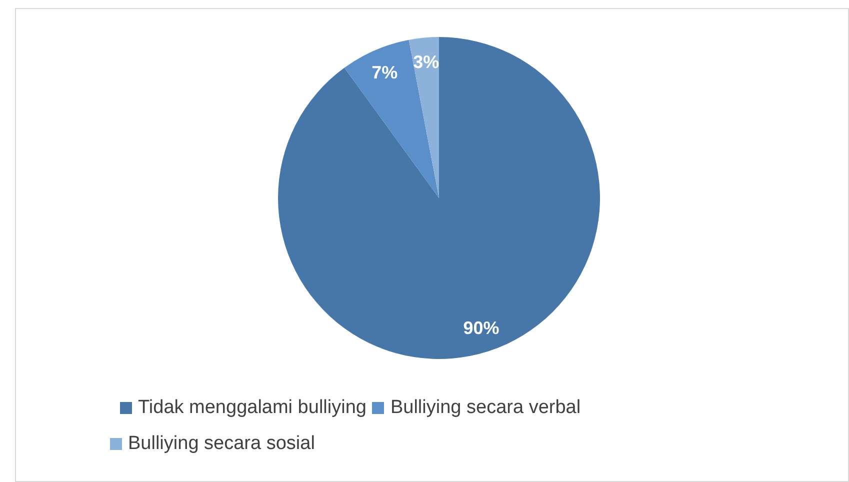  I want to click on data-label: 7%, so click(385, 72).